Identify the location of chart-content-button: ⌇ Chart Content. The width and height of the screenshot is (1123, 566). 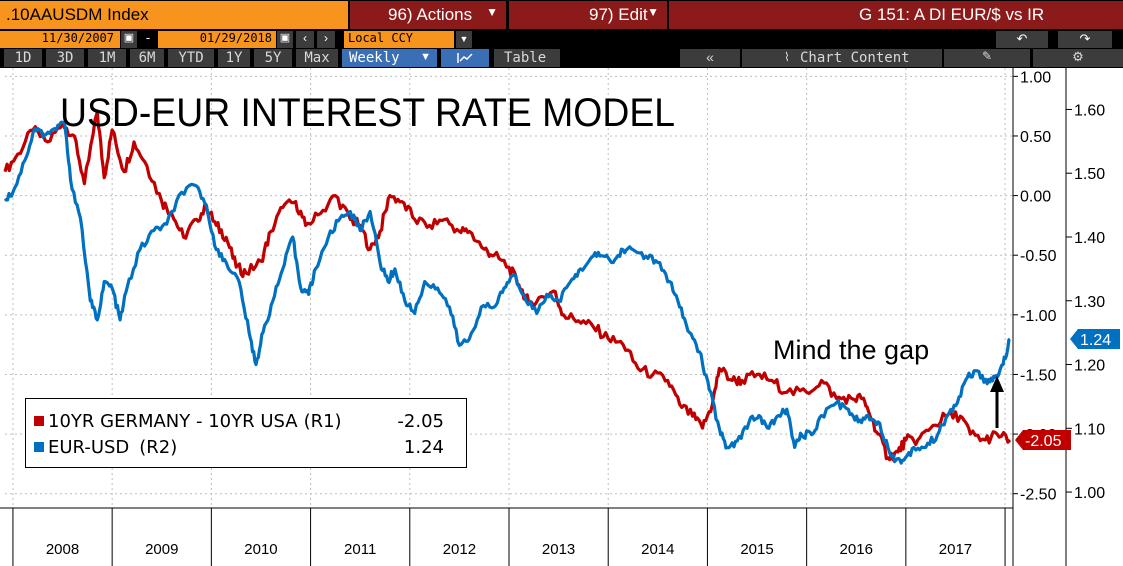
(842, 58).